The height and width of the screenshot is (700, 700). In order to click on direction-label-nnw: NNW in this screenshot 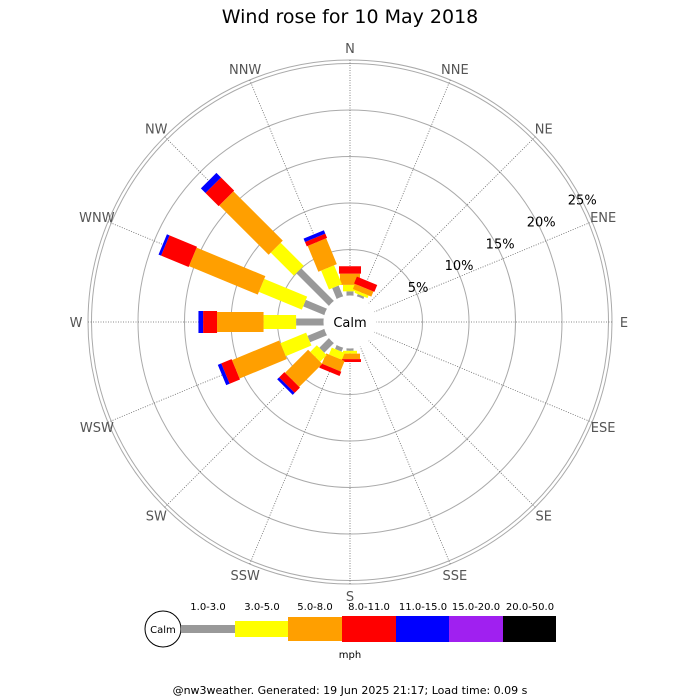, I will do `click(245, 70)`.